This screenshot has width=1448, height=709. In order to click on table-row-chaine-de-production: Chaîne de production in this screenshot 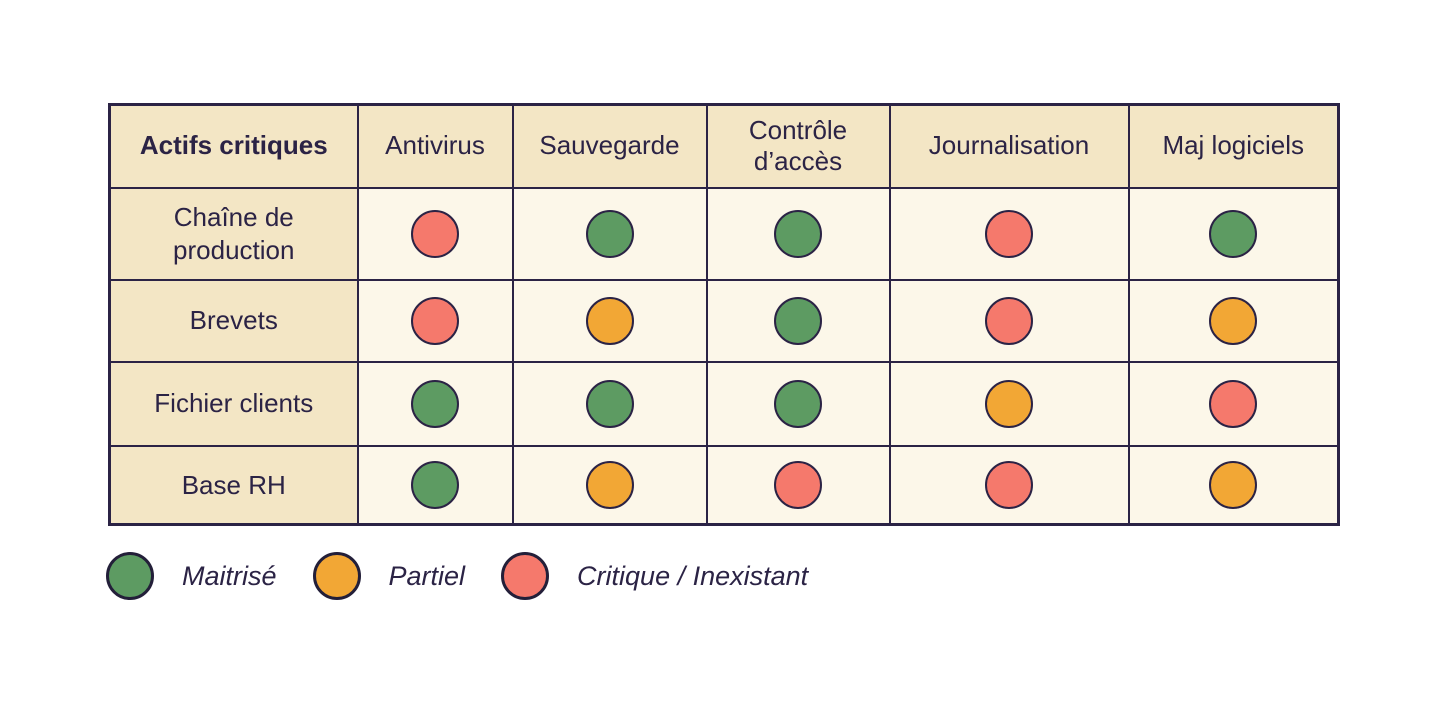, I will do `click(724, 233)`.